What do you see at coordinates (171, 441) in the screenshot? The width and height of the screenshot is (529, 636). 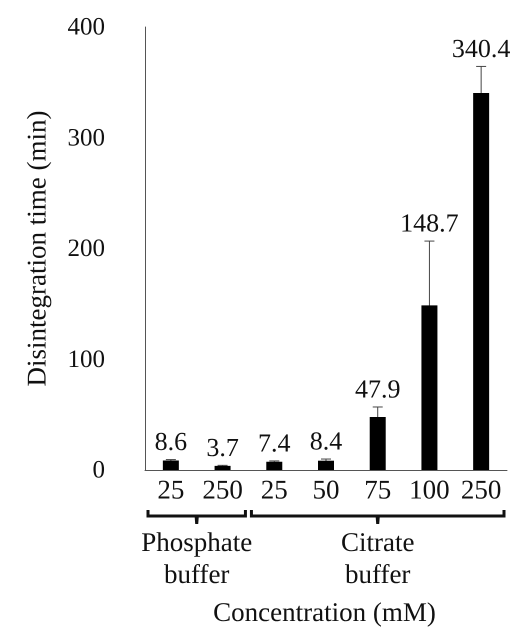 I see `data-label: 8.6` at bounding box center [171, 441].